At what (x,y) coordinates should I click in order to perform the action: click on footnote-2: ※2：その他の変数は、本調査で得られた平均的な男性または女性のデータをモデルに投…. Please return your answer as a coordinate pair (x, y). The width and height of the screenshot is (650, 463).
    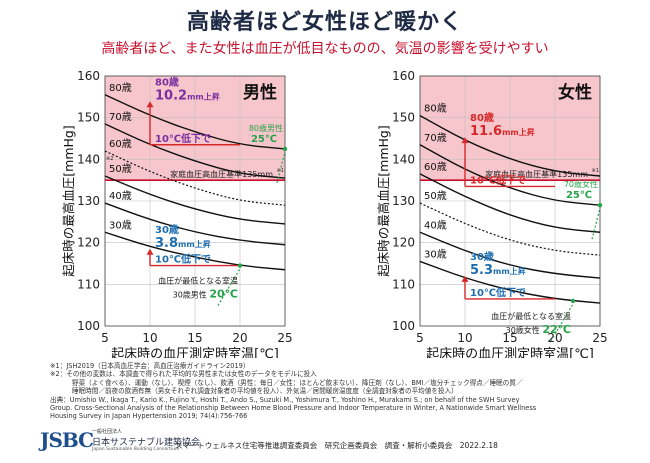
    Looking at the image, I should click on (183, 374).